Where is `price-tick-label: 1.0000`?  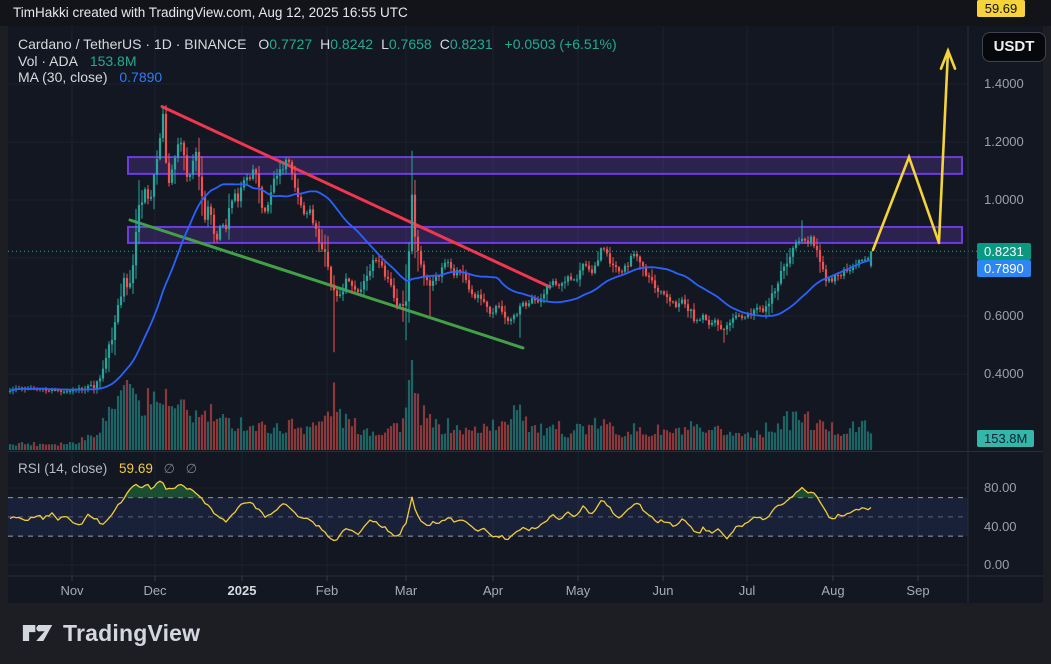
price-tick-label: 1.0000 is located at coordinates (1004, 199).